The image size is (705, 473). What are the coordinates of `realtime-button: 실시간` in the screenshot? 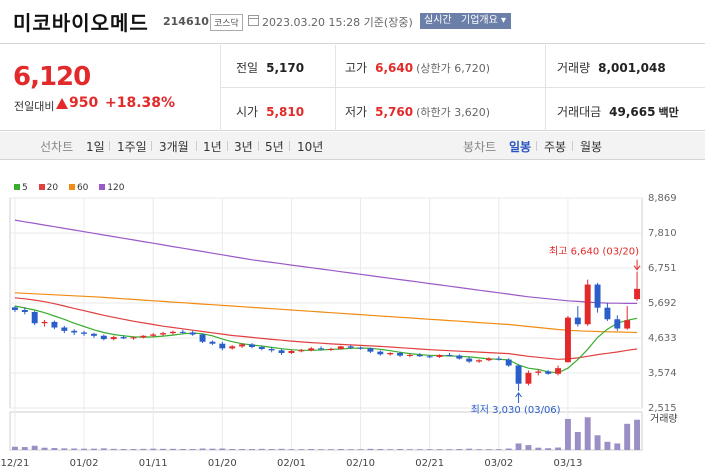 It's located at (438, 21).